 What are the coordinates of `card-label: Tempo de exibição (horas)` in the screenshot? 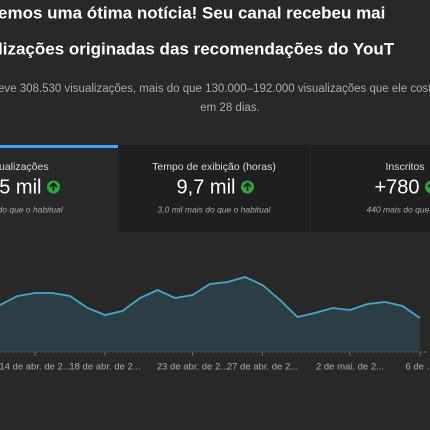 It's located at (214, 167).